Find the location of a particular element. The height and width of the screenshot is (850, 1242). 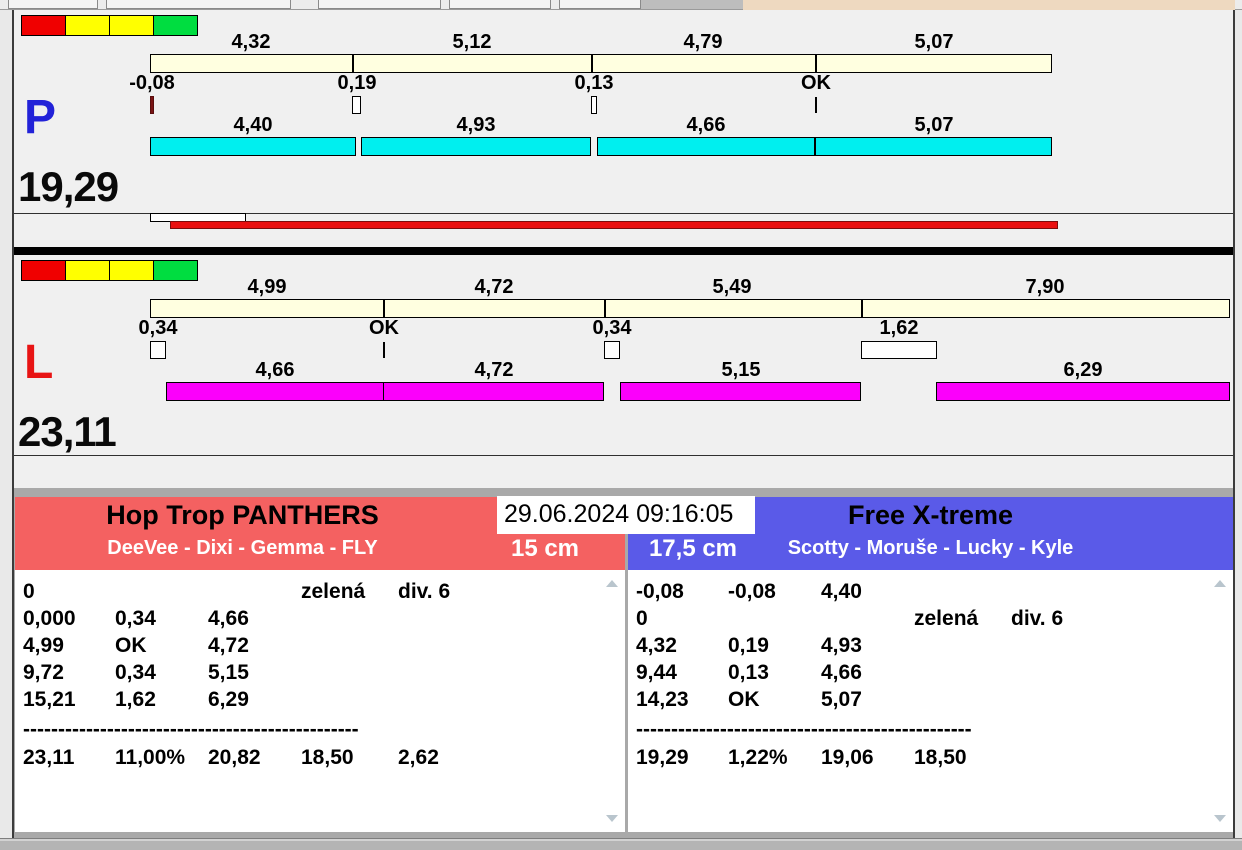

crossing-deviation-label: 1,62 is located at coordinates (899, 328).